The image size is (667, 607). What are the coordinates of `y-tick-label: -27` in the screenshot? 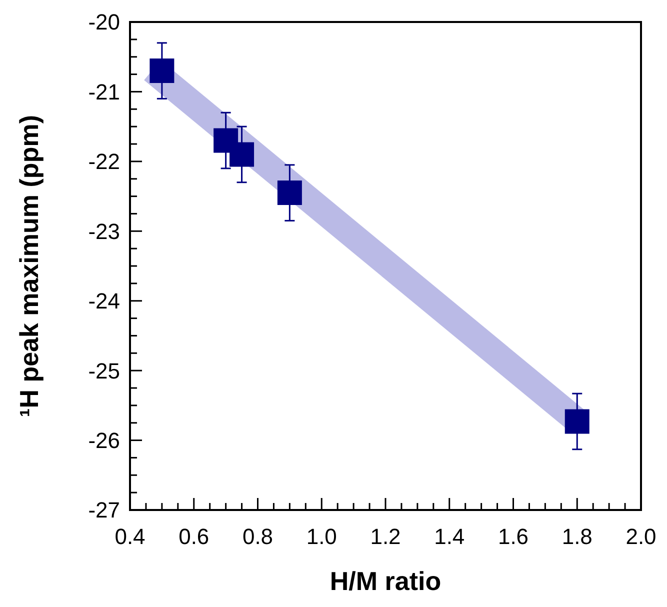 It's located at (104, 510).